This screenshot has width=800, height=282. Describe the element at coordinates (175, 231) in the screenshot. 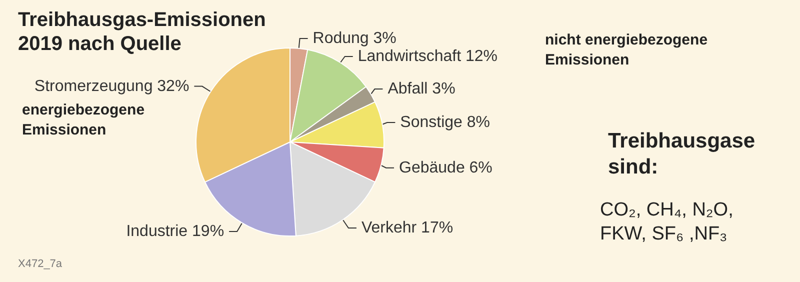

I see `slice-label: Industrie 19%` at that location.